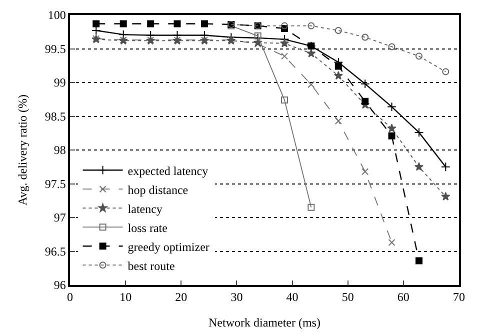  I want to click on y-tick-label: 99, so click(60, 83).